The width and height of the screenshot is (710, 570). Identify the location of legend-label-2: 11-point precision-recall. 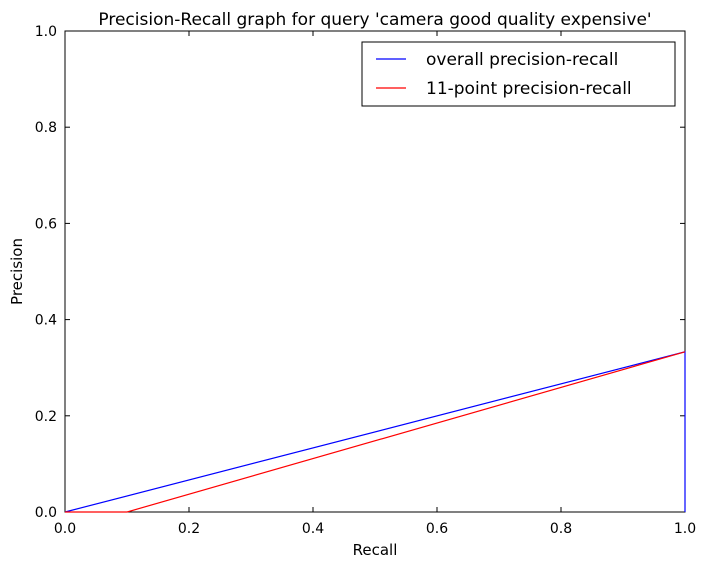
(529, 89).